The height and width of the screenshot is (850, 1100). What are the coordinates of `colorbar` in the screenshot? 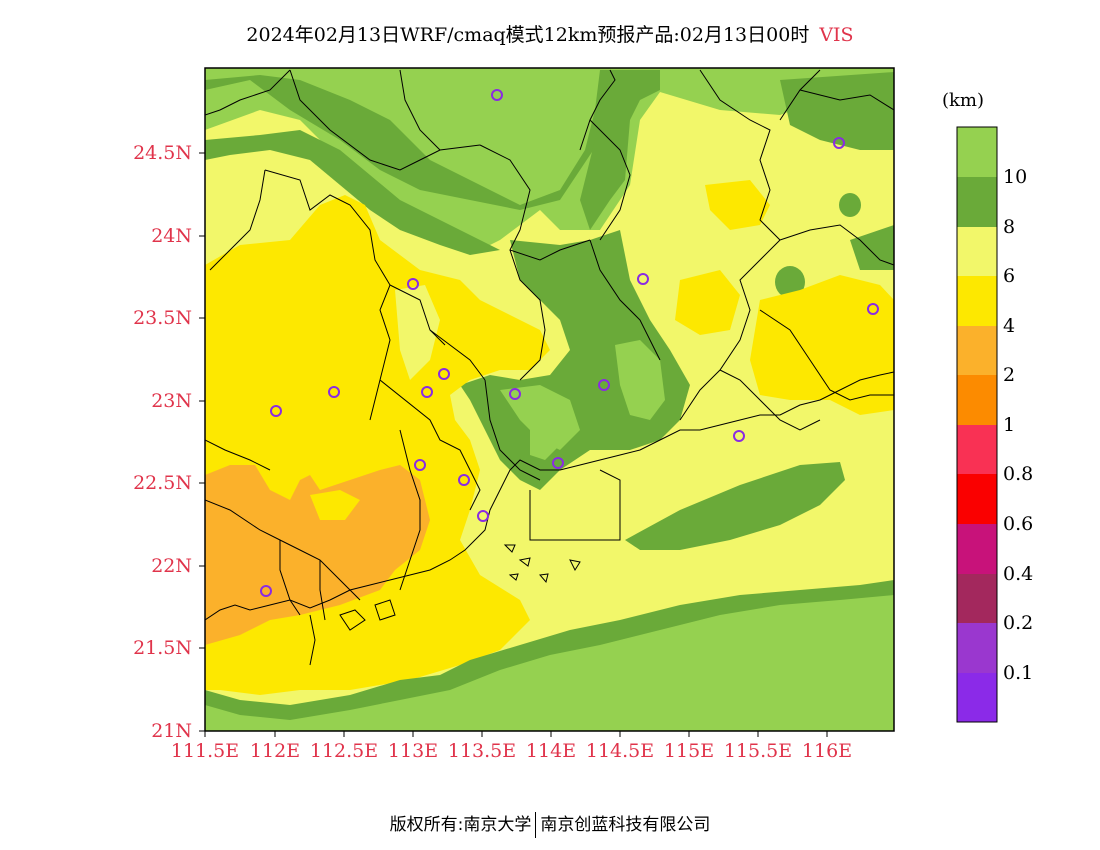 It's located at (977, 424).